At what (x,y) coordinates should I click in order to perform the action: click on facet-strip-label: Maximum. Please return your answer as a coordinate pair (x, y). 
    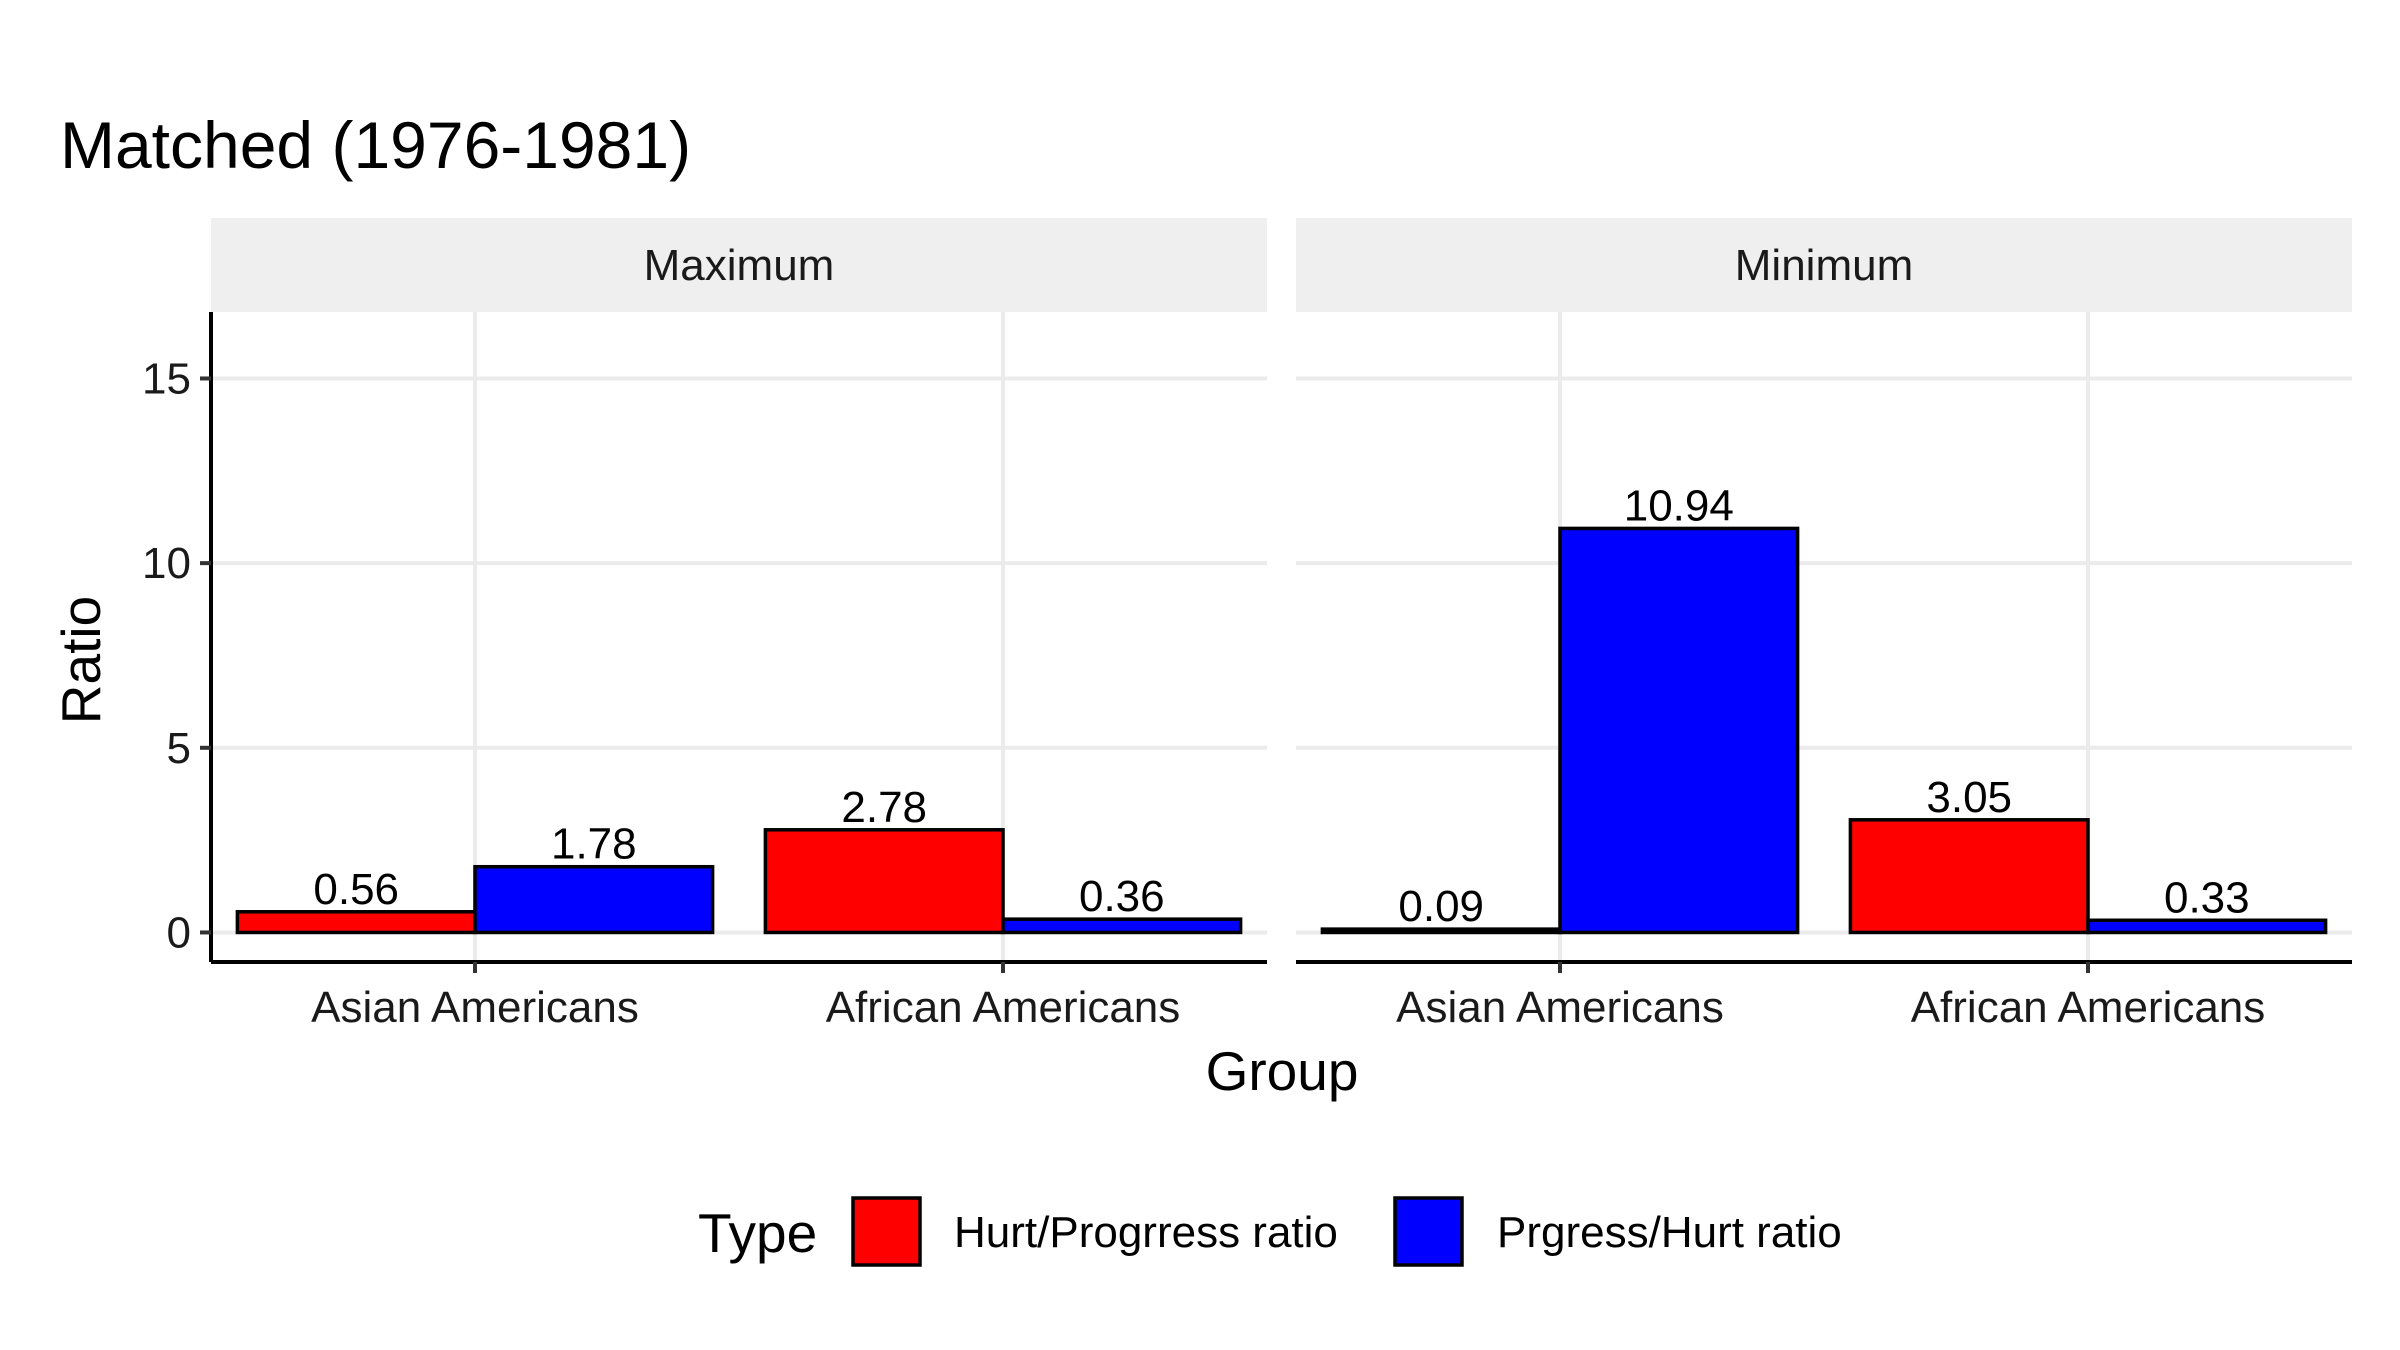
    Looking at the image, I should click on (739, 265).